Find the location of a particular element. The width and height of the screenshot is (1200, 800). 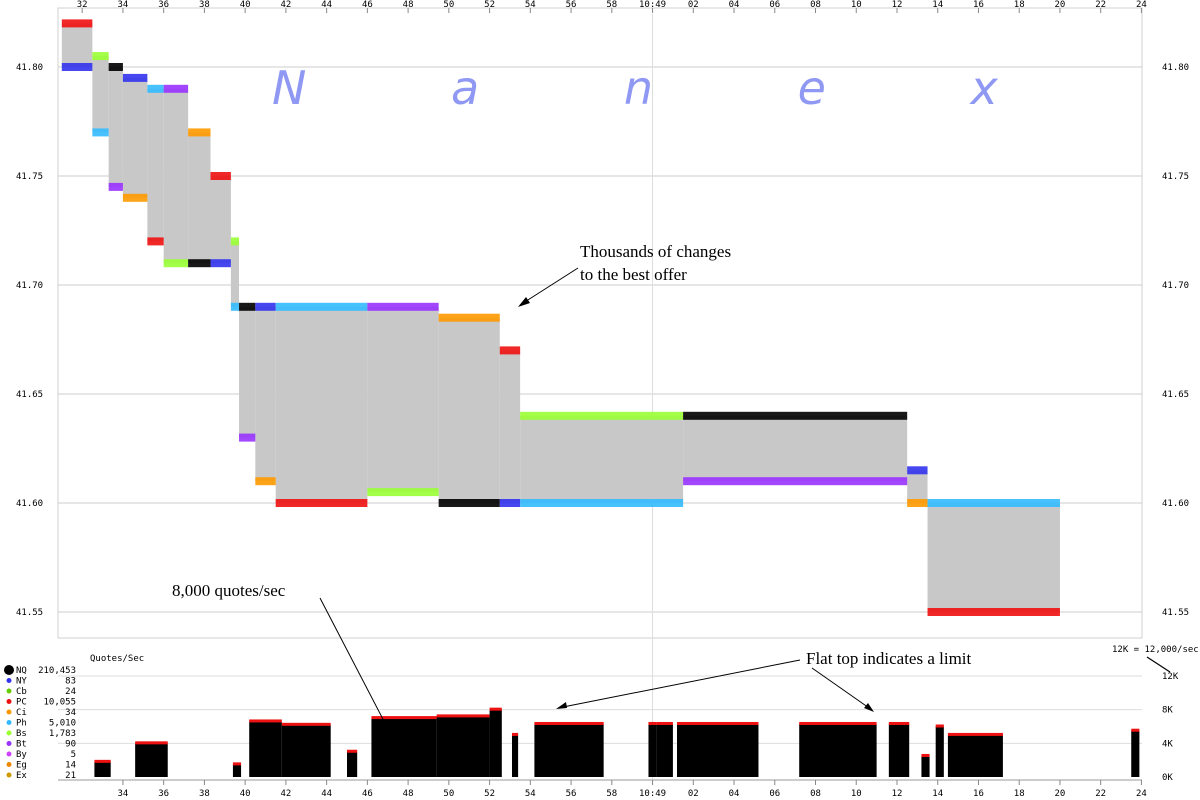

price-tick-left: 41.75 is located at coordinates (29, 177).